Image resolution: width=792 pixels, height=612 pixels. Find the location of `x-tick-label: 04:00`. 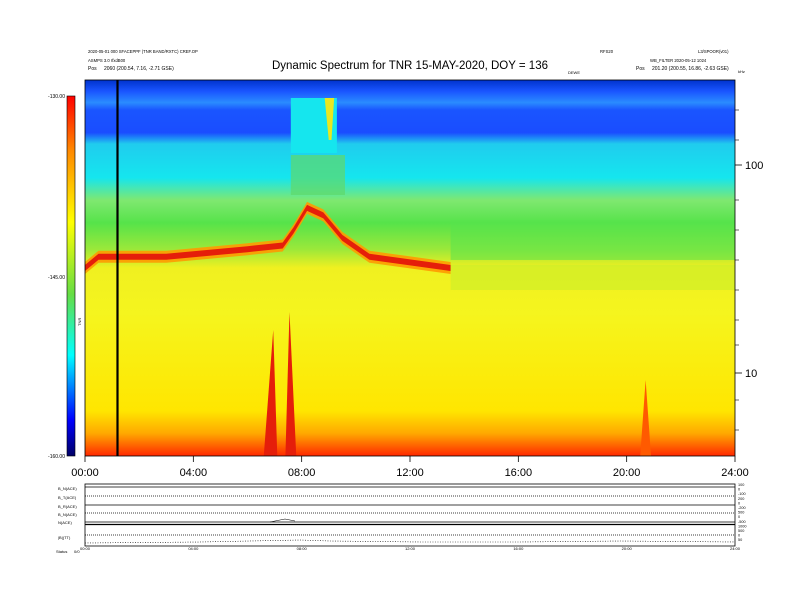

x-tick-label: 04:00 is located at coordinates (194, 473).